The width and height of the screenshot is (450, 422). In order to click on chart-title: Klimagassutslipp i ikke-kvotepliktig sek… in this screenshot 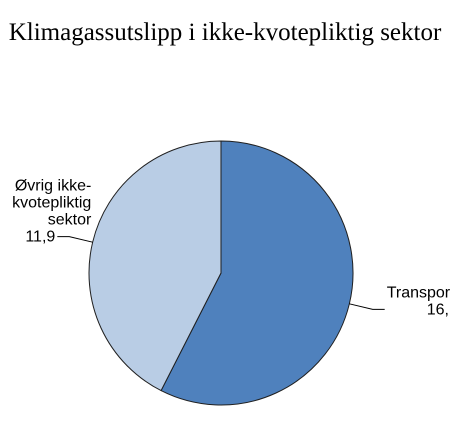, I will do `click(225, 32)`.